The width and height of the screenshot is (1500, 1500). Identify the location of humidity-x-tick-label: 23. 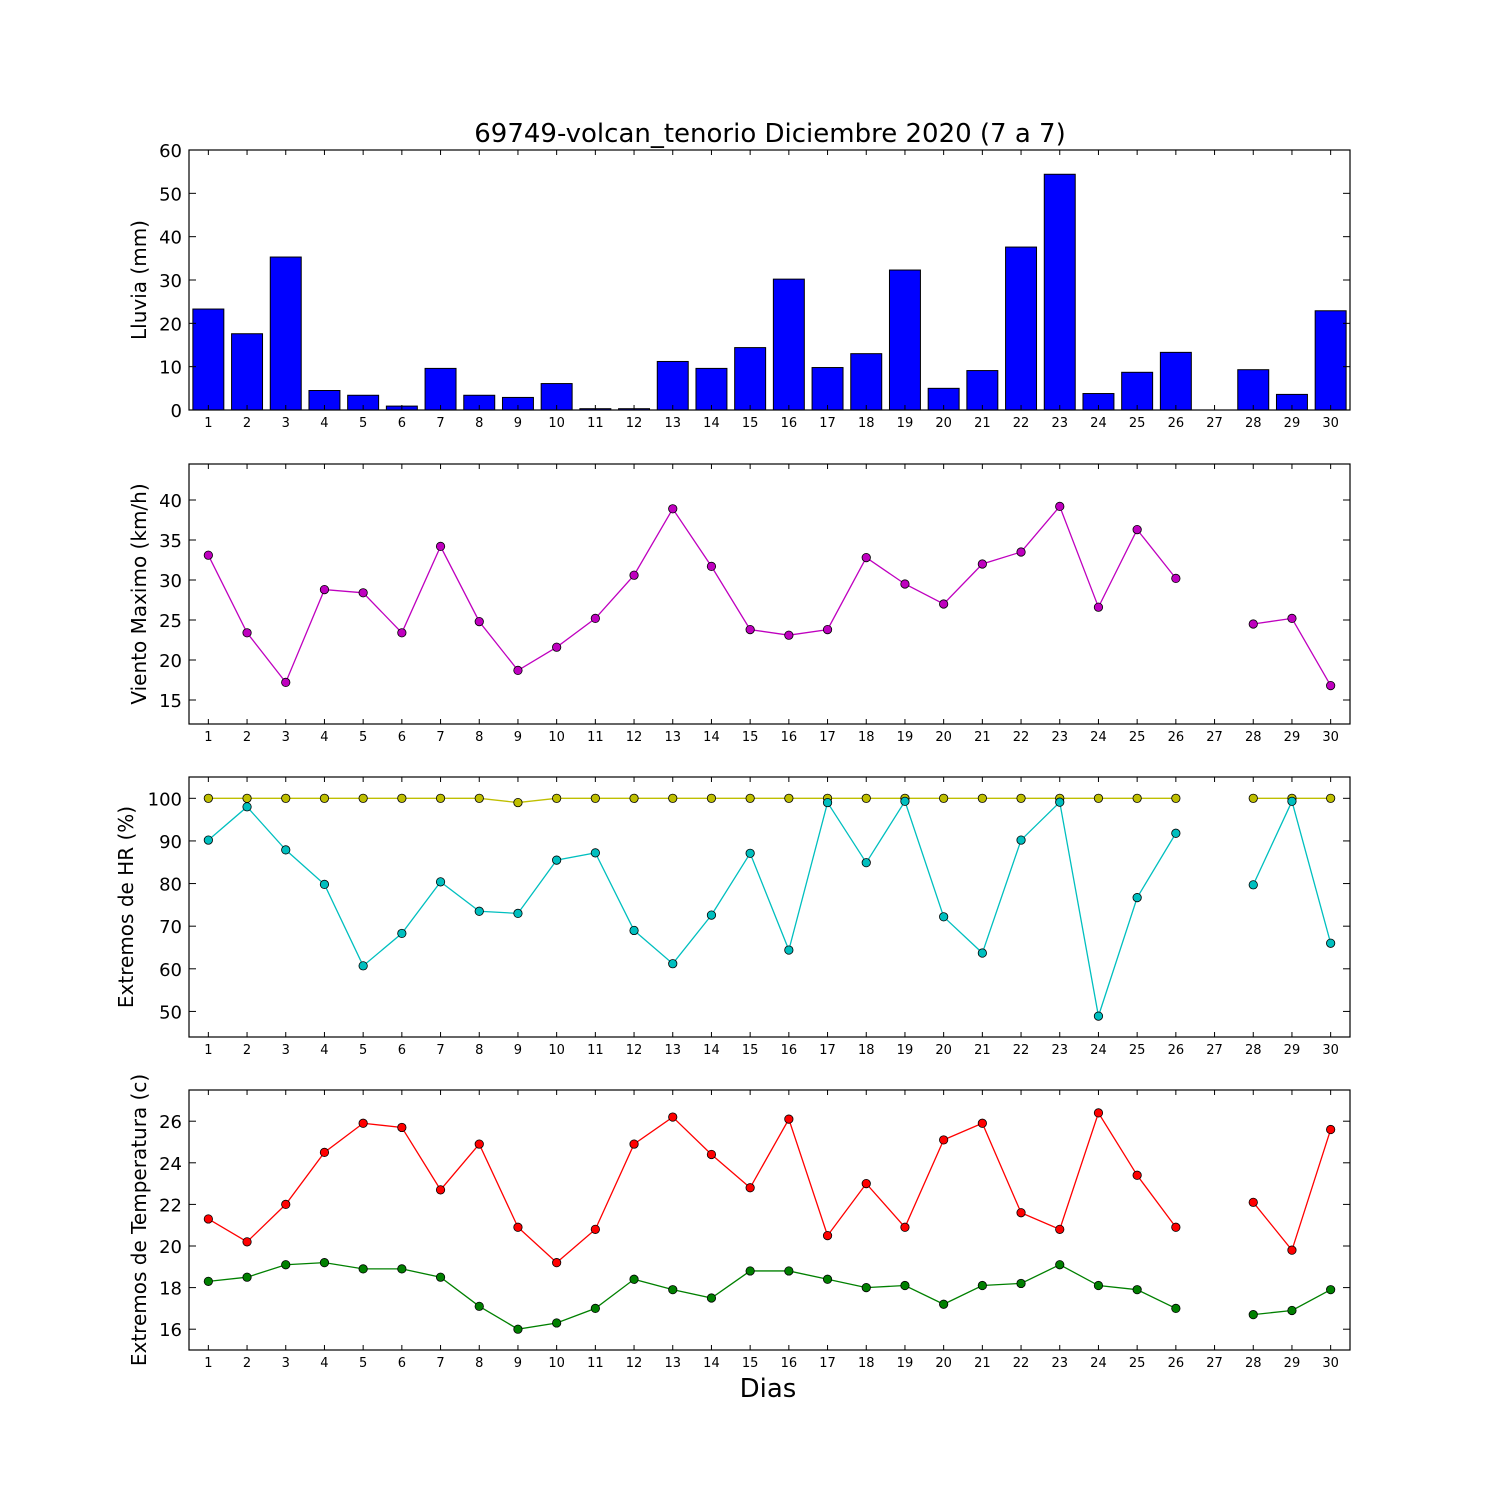
(1059, 1050).